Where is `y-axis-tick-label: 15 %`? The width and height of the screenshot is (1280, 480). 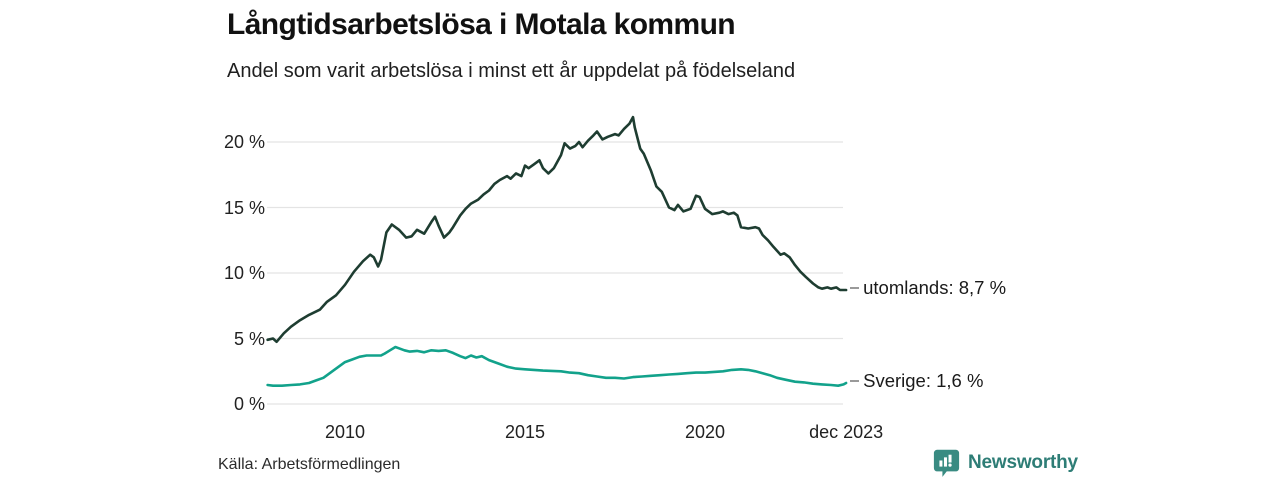
y-axis-tick-label: 15 % is located at coordinates (244, 207).